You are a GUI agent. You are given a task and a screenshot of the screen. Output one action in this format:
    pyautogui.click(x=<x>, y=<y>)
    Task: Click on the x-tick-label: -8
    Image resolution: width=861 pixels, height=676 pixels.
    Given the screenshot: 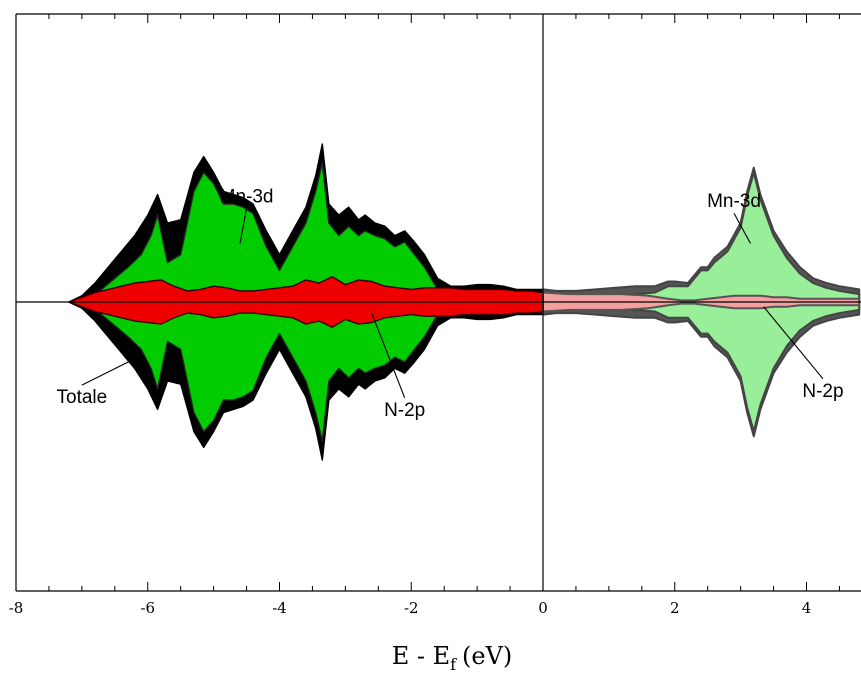 What is the action you would take?
    pyautogui.click(x=16, y=608)
    